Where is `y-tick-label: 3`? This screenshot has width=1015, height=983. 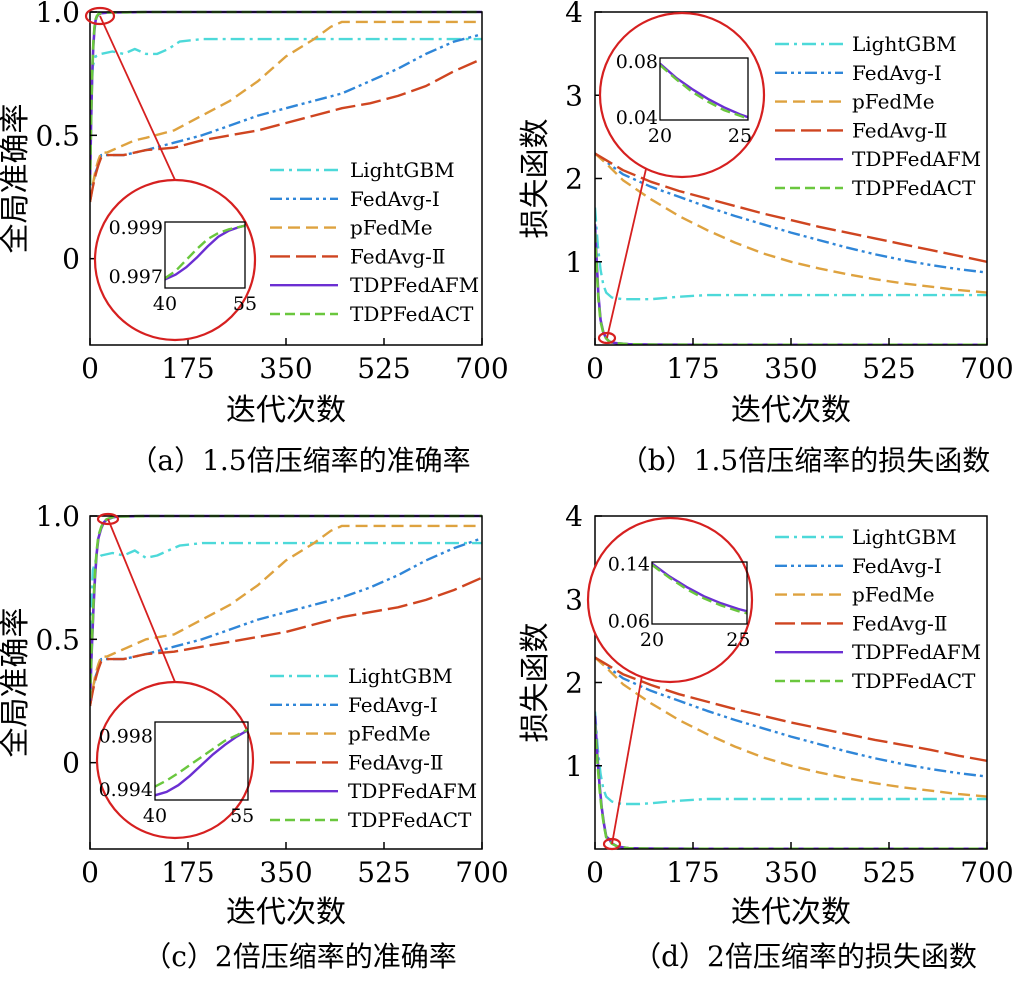
y-tick-label: 3 is located at coordinates (574, 599).